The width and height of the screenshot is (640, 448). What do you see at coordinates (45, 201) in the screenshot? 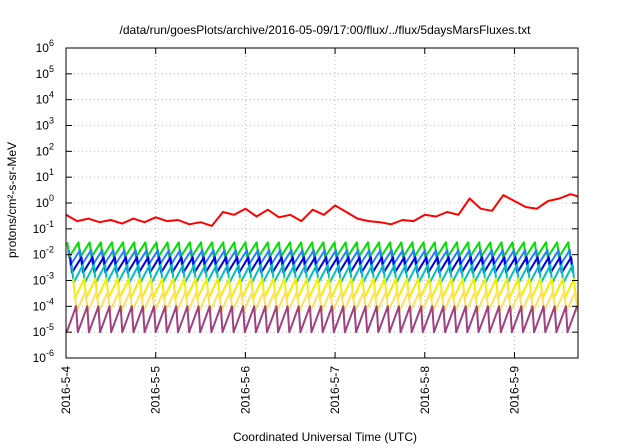
I see `y-tick-label: 10⁰` at bounding box center [45, 201].